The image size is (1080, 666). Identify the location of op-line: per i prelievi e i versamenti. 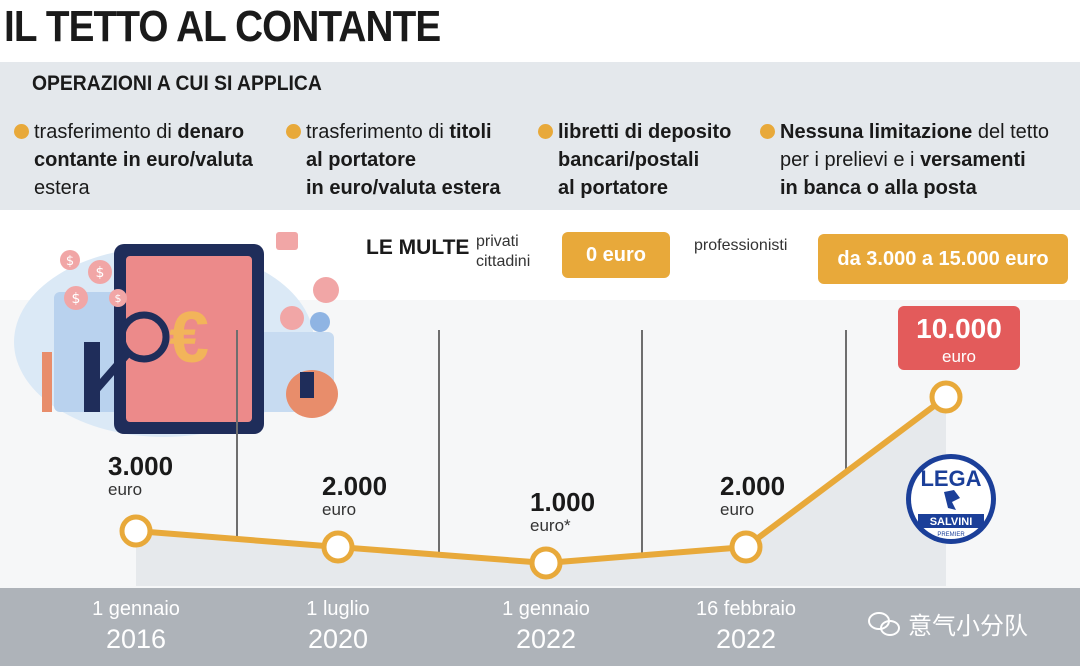
(903, 160).